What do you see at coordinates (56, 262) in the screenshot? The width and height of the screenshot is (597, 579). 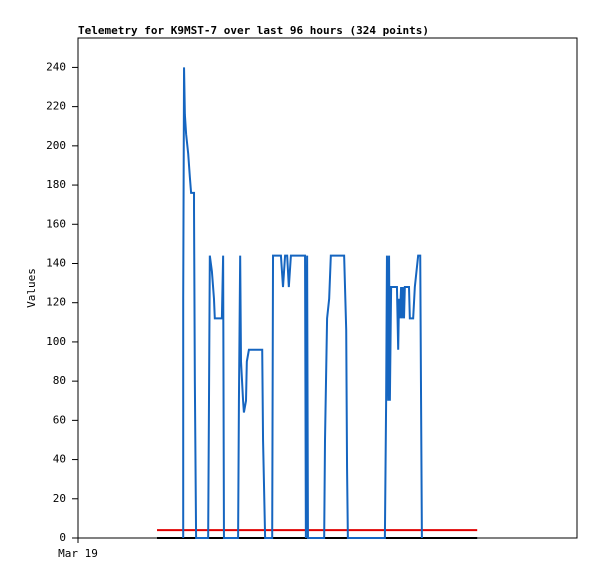 I see `y-tick-label: 140` at bounding box center [56, 262].